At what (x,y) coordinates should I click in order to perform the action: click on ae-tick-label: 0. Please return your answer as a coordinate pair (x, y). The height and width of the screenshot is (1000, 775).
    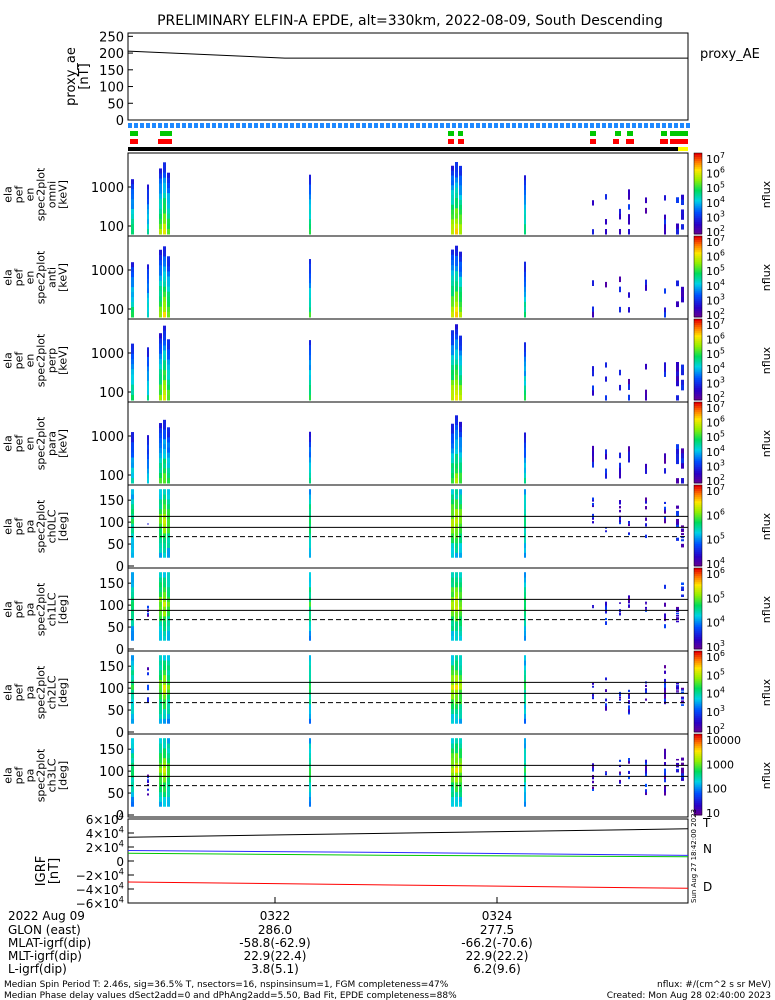
    Looking at the image, I should click on (120, 121).